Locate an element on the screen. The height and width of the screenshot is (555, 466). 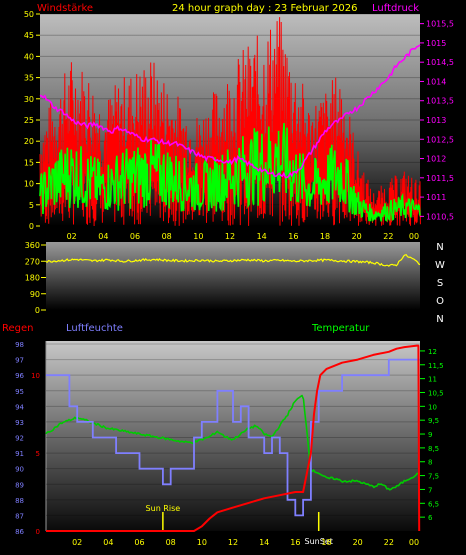
y-tick-label-right: 1010,5 is located at coordinates (440, 216).